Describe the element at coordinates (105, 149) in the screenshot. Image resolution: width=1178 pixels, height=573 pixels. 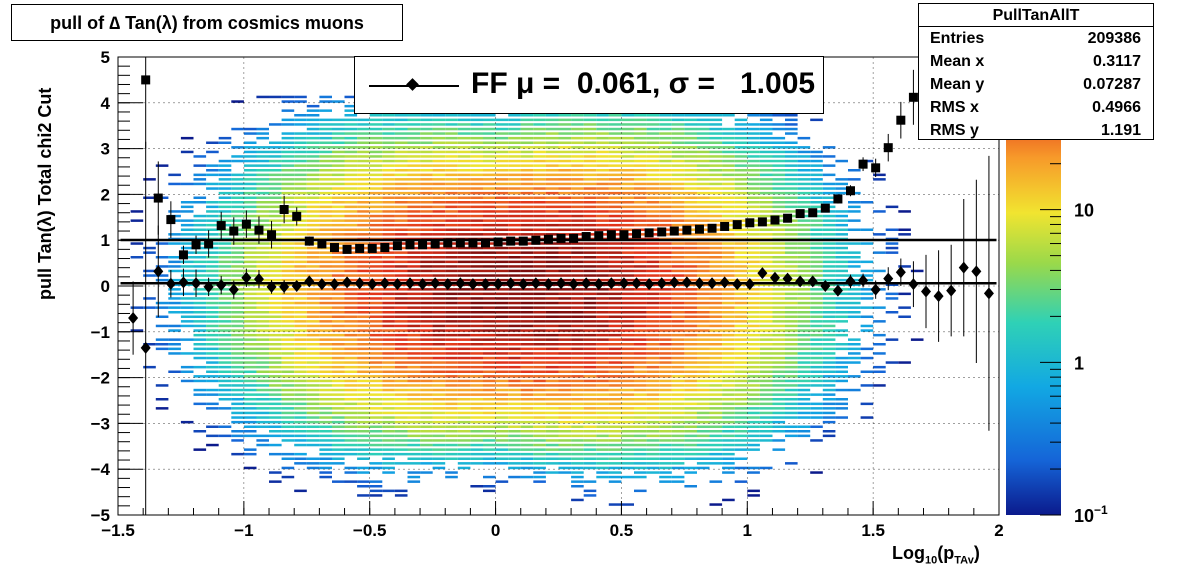
I see `y-tick-label: 3` at that location.